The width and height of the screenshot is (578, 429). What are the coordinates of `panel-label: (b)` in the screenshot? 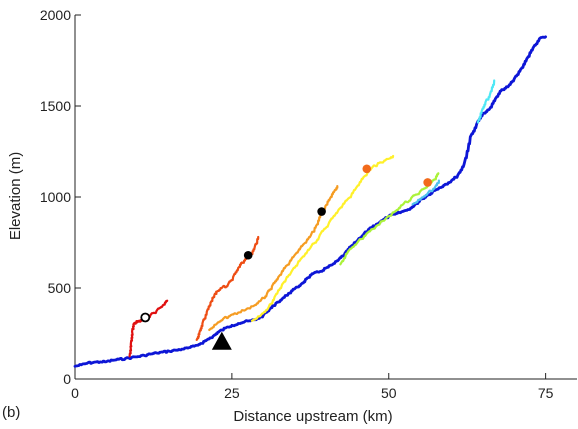 It's located at (11, 412).